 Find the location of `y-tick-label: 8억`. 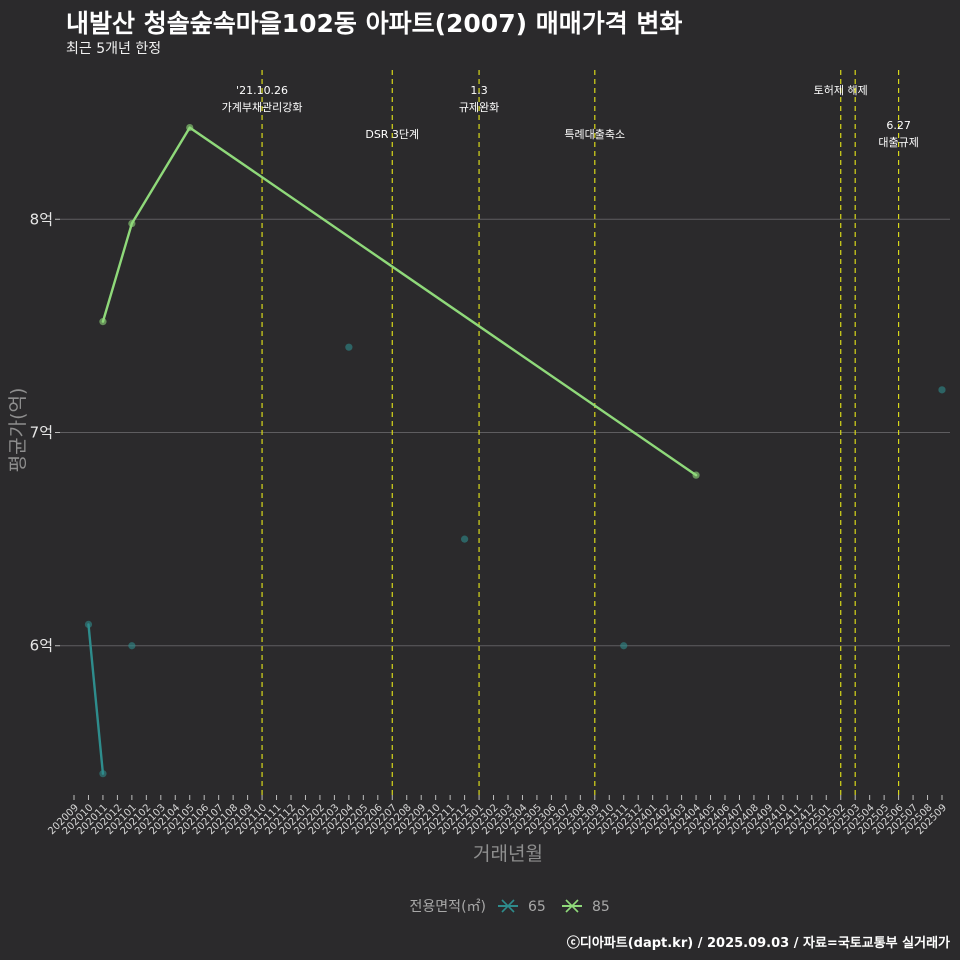

y-tick-label: 8억 is located at coordinates (41, 219).